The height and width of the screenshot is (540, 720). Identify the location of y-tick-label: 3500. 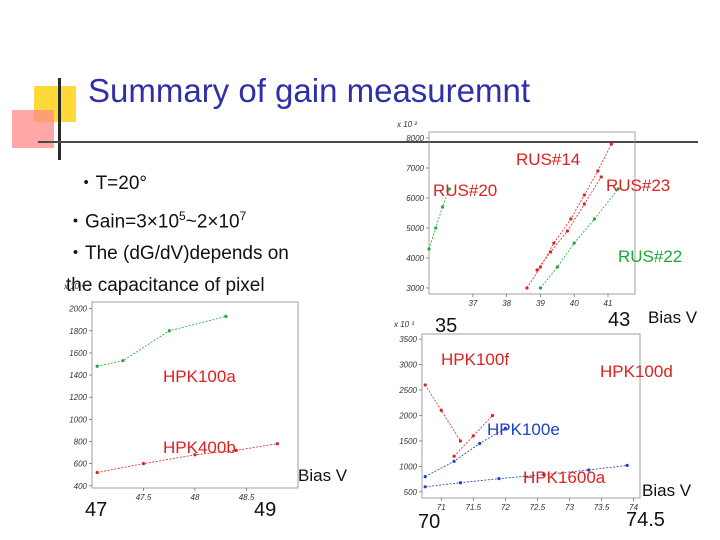
(408, 339).